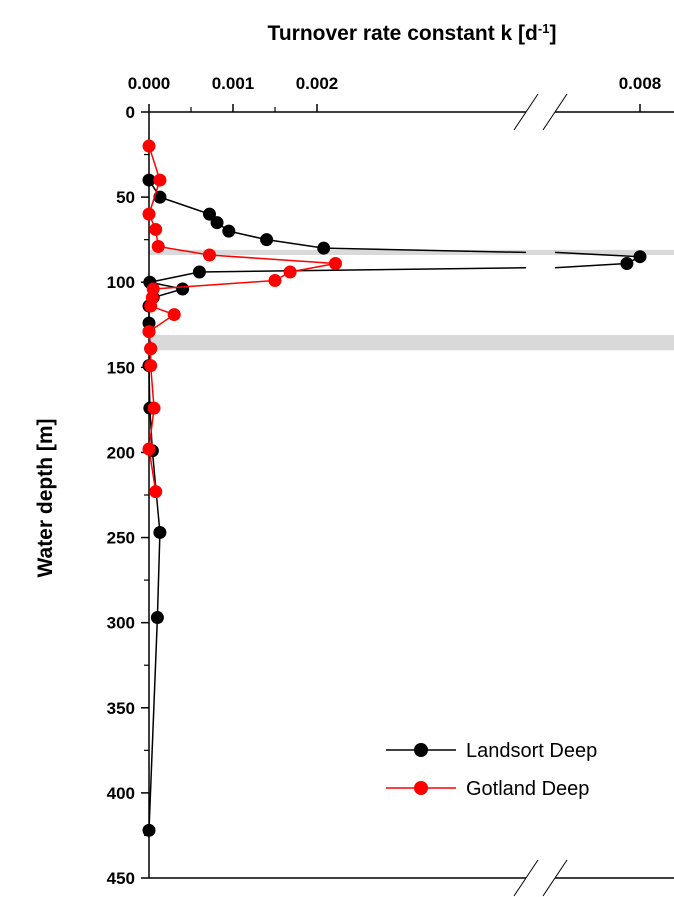 This screenshot has height=897, width=674. Describe the element at coordinates (121, 538) in the screenshot. I see `y-tick-label: 250` at that location.